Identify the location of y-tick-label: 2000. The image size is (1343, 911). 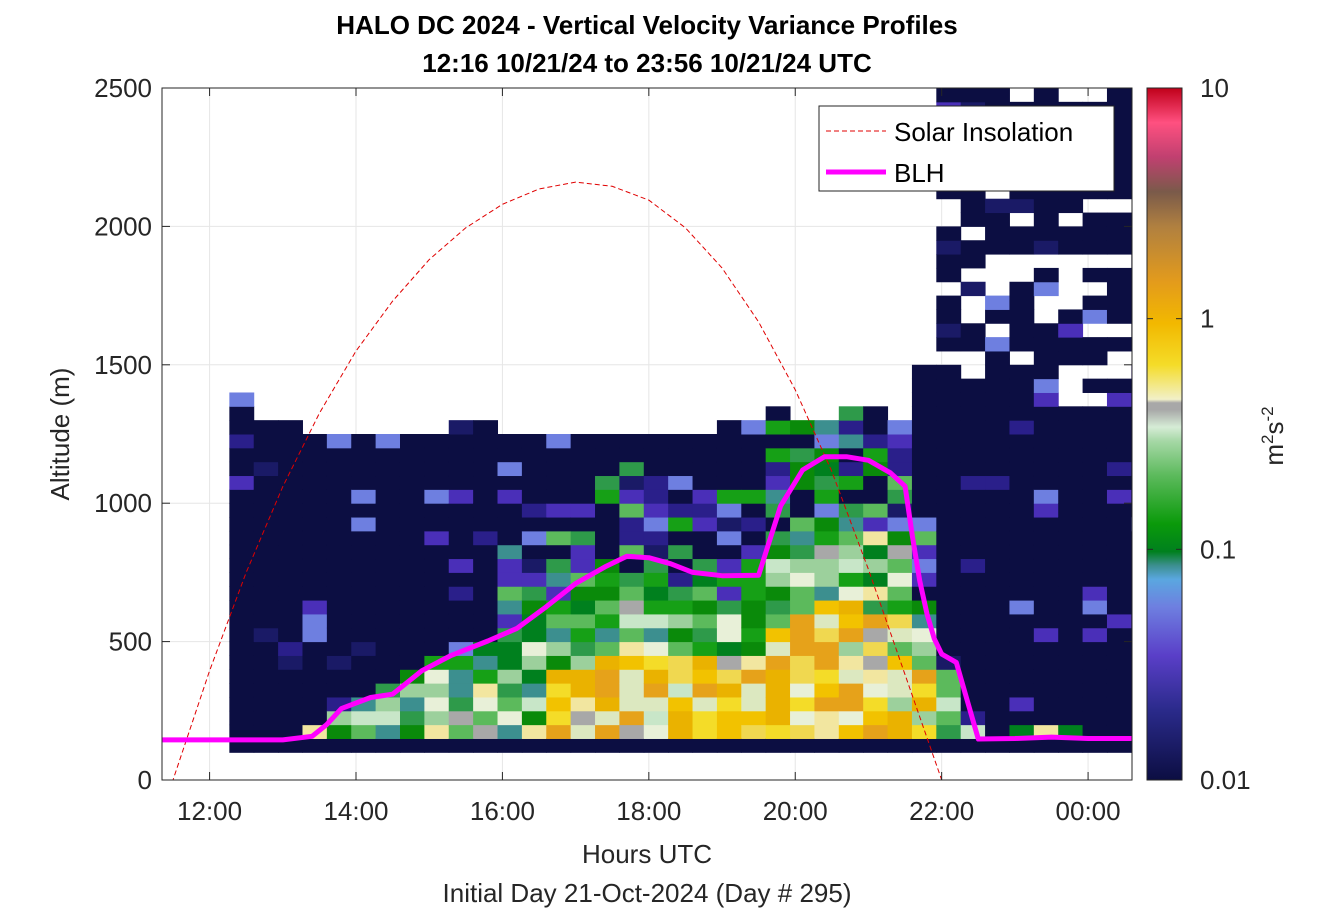
(123, 226).